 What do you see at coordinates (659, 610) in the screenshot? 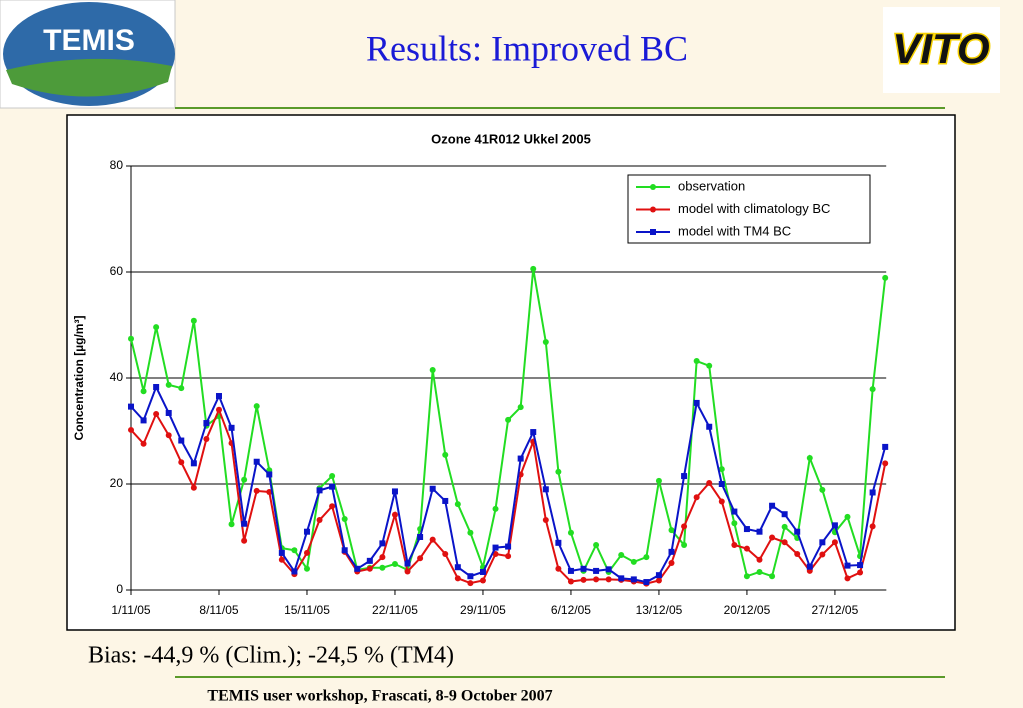
I see `x-tick-label: 13/12/05` at bounding box center [659, 610].